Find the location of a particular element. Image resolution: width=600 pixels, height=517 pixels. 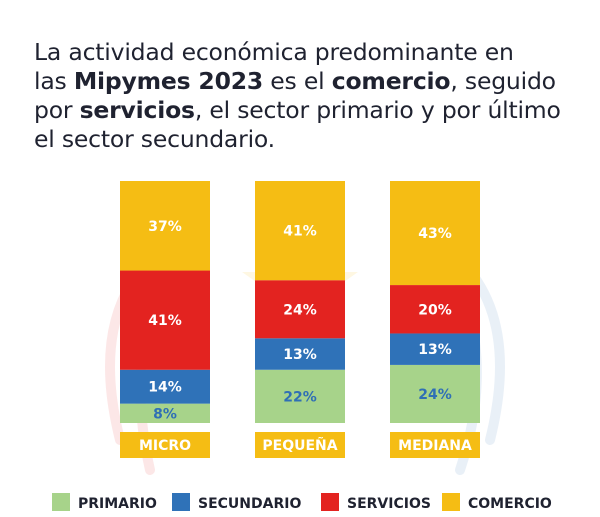

category-box-mediana is located at coordinates (435, 445).